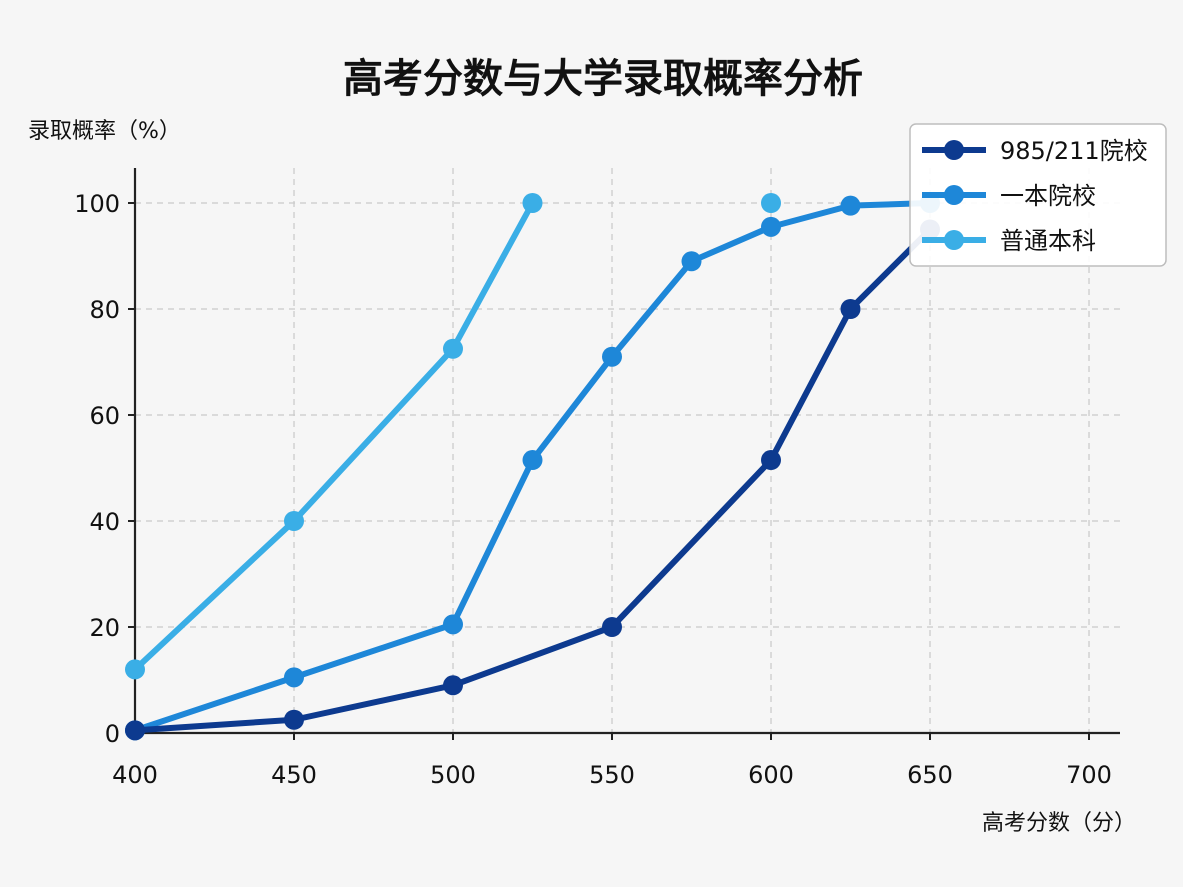 This screenshot has height=887, width=1183. I want to click on y-axis-label: 录取概率（%）, so click(104, 131).